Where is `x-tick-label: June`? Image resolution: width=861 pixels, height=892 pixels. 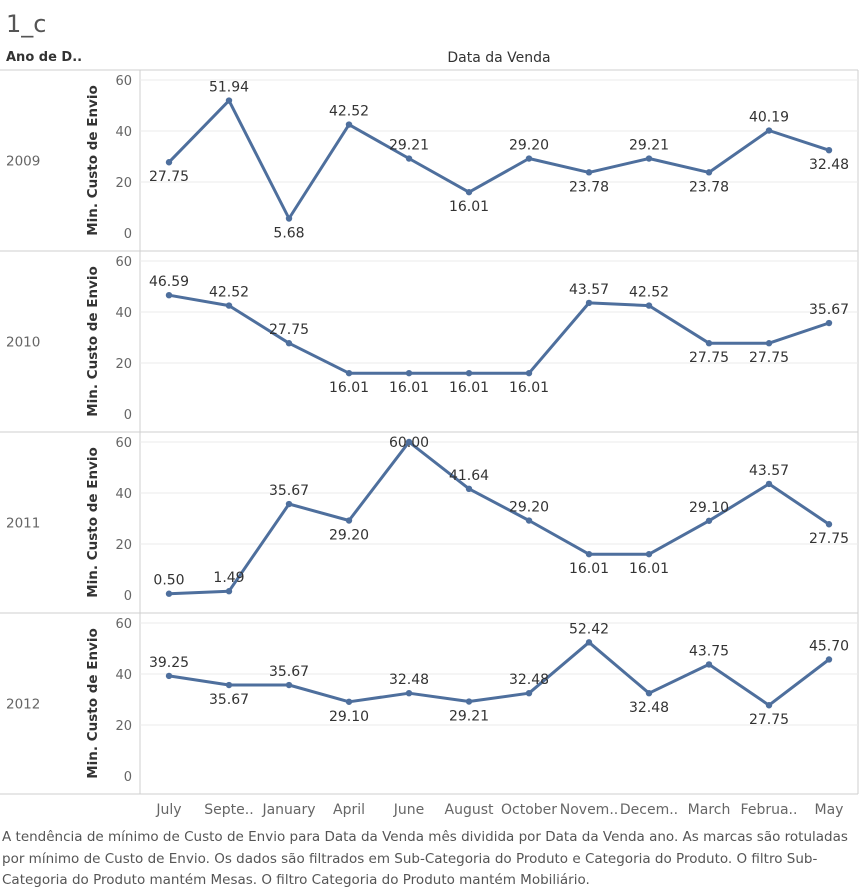
x-tick-label: June is located at coordinates (409, 810).